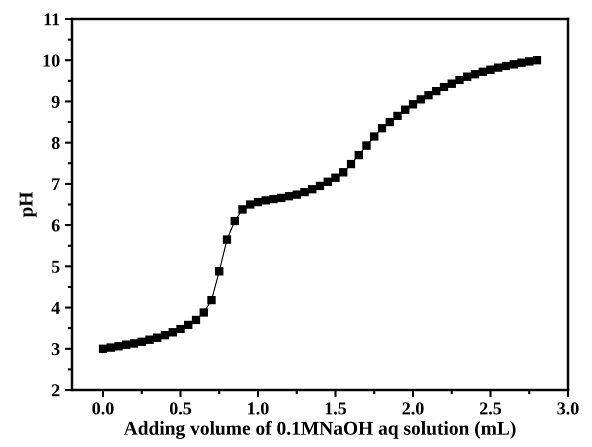  I want to click on x-tick-label: 0.5, so click(181, 408).